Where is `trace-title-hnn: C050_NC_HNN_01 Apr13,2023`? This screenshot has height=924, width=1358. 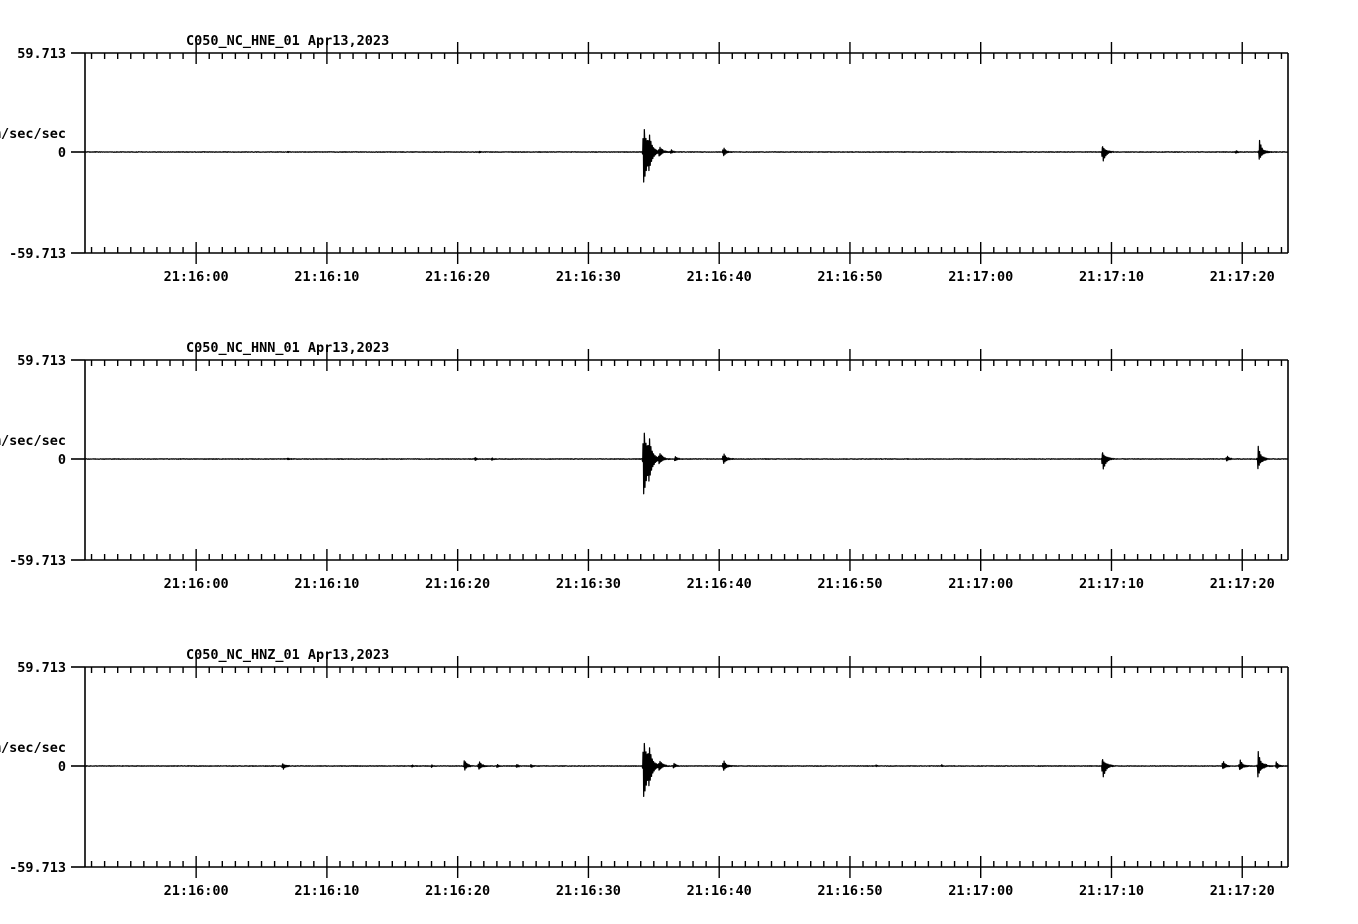
trace-title-hnn: C050_NC_HNN_01 Apr13,2023 is located at coordinates (287, 348).